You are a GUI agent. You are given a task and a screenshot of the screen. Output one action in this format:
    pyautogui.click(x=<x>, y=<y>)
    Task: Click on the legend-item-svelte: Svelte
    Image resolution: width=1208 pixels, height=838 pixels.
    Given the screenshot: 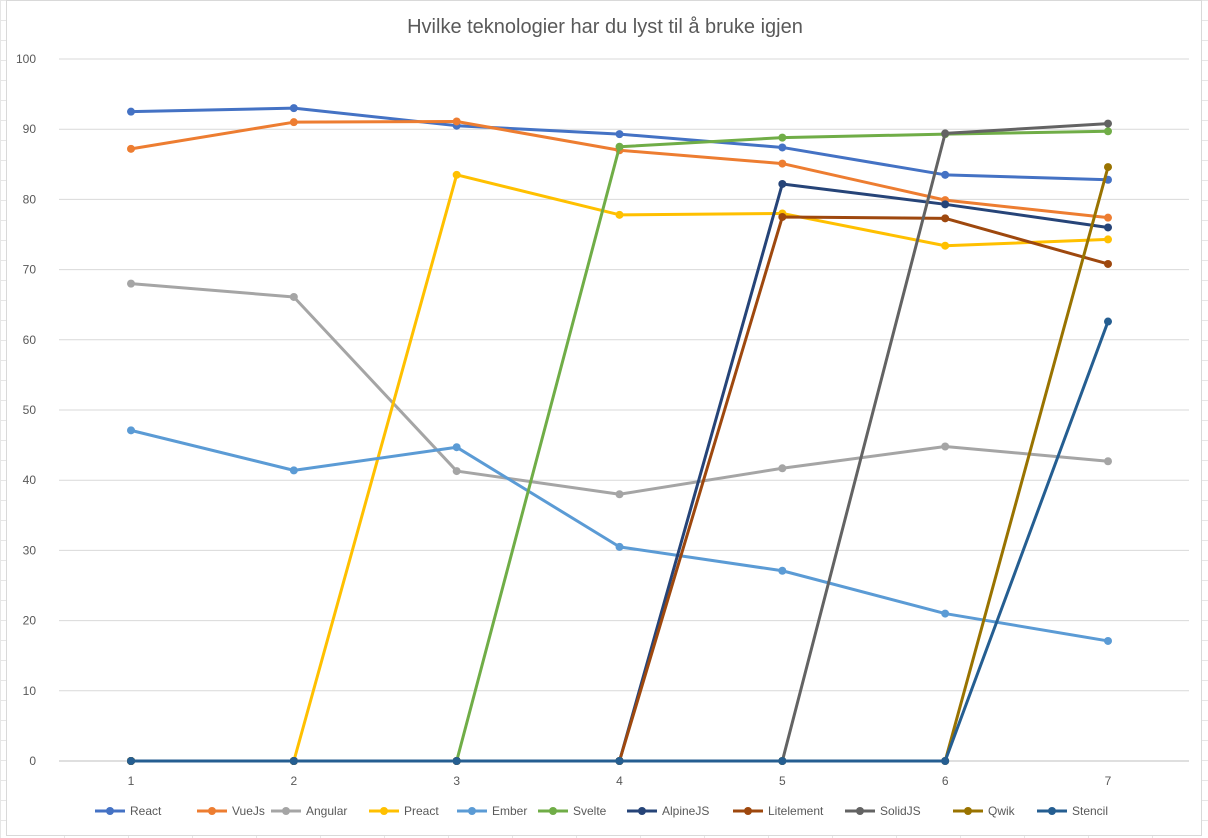 What is the action you would take?
    pyautogui.click(x=572, y=811)
    